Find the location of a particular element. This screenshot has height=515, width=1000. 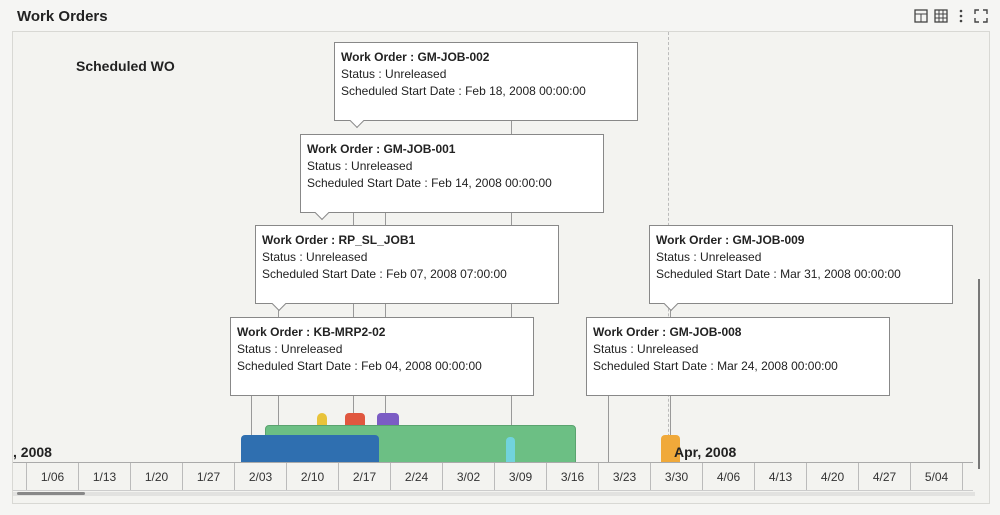

wo-bar-purple is located at coordinates (388, 419).